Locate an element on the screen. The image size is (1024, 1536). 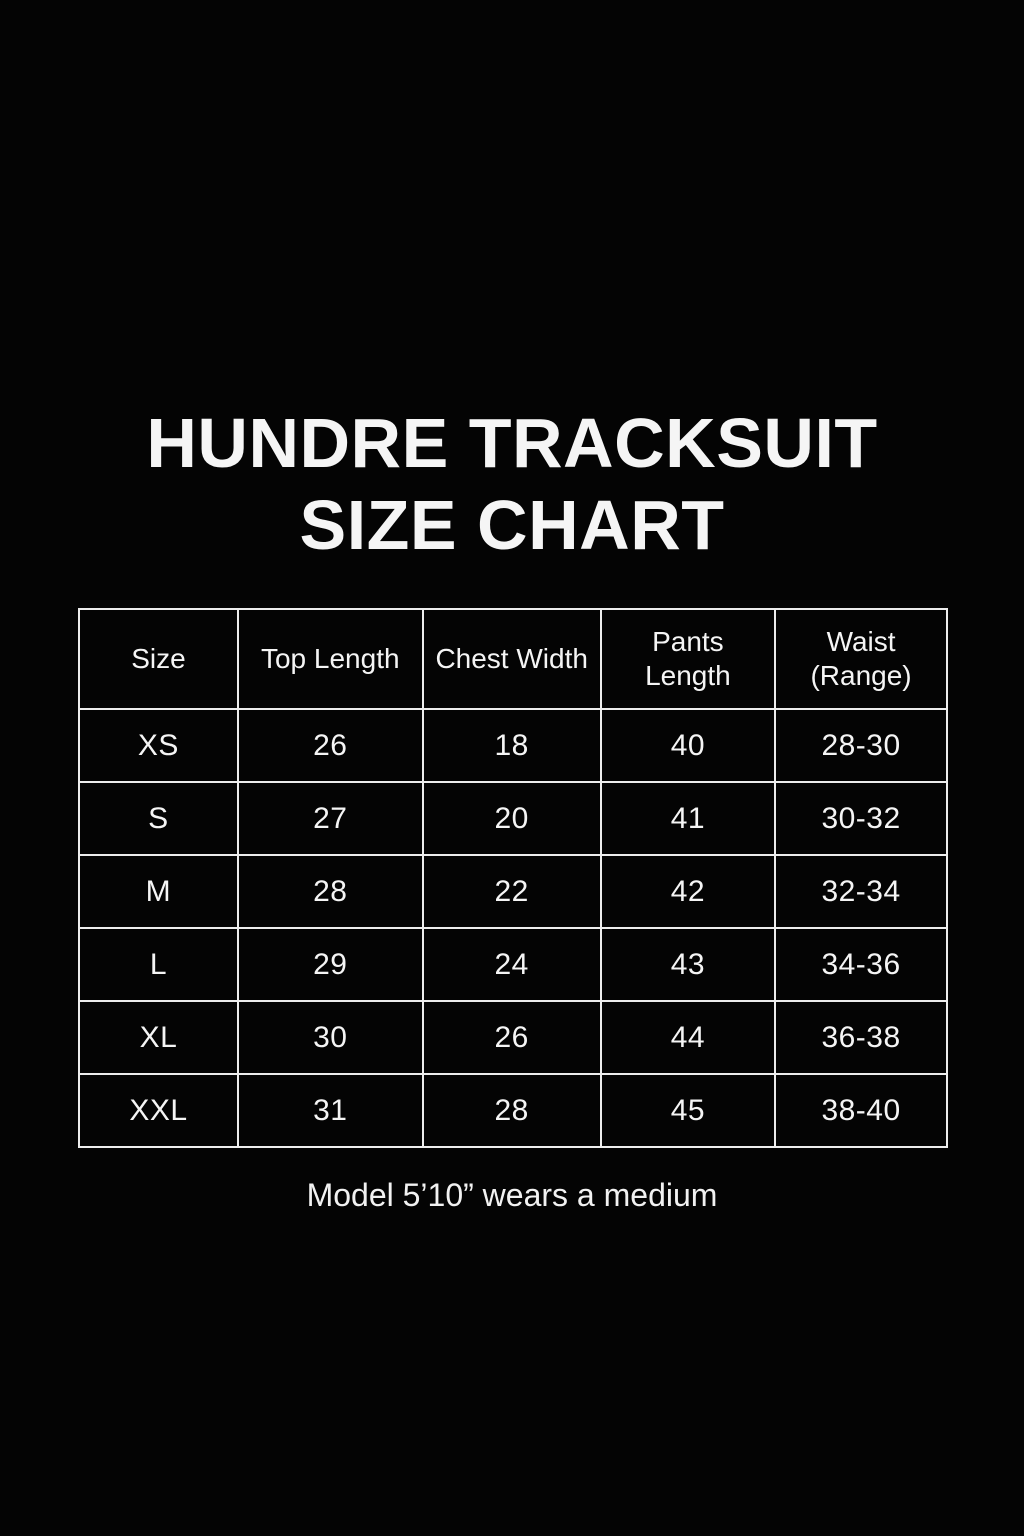
table-cell: 30 is located at coordinates (330, 1037).